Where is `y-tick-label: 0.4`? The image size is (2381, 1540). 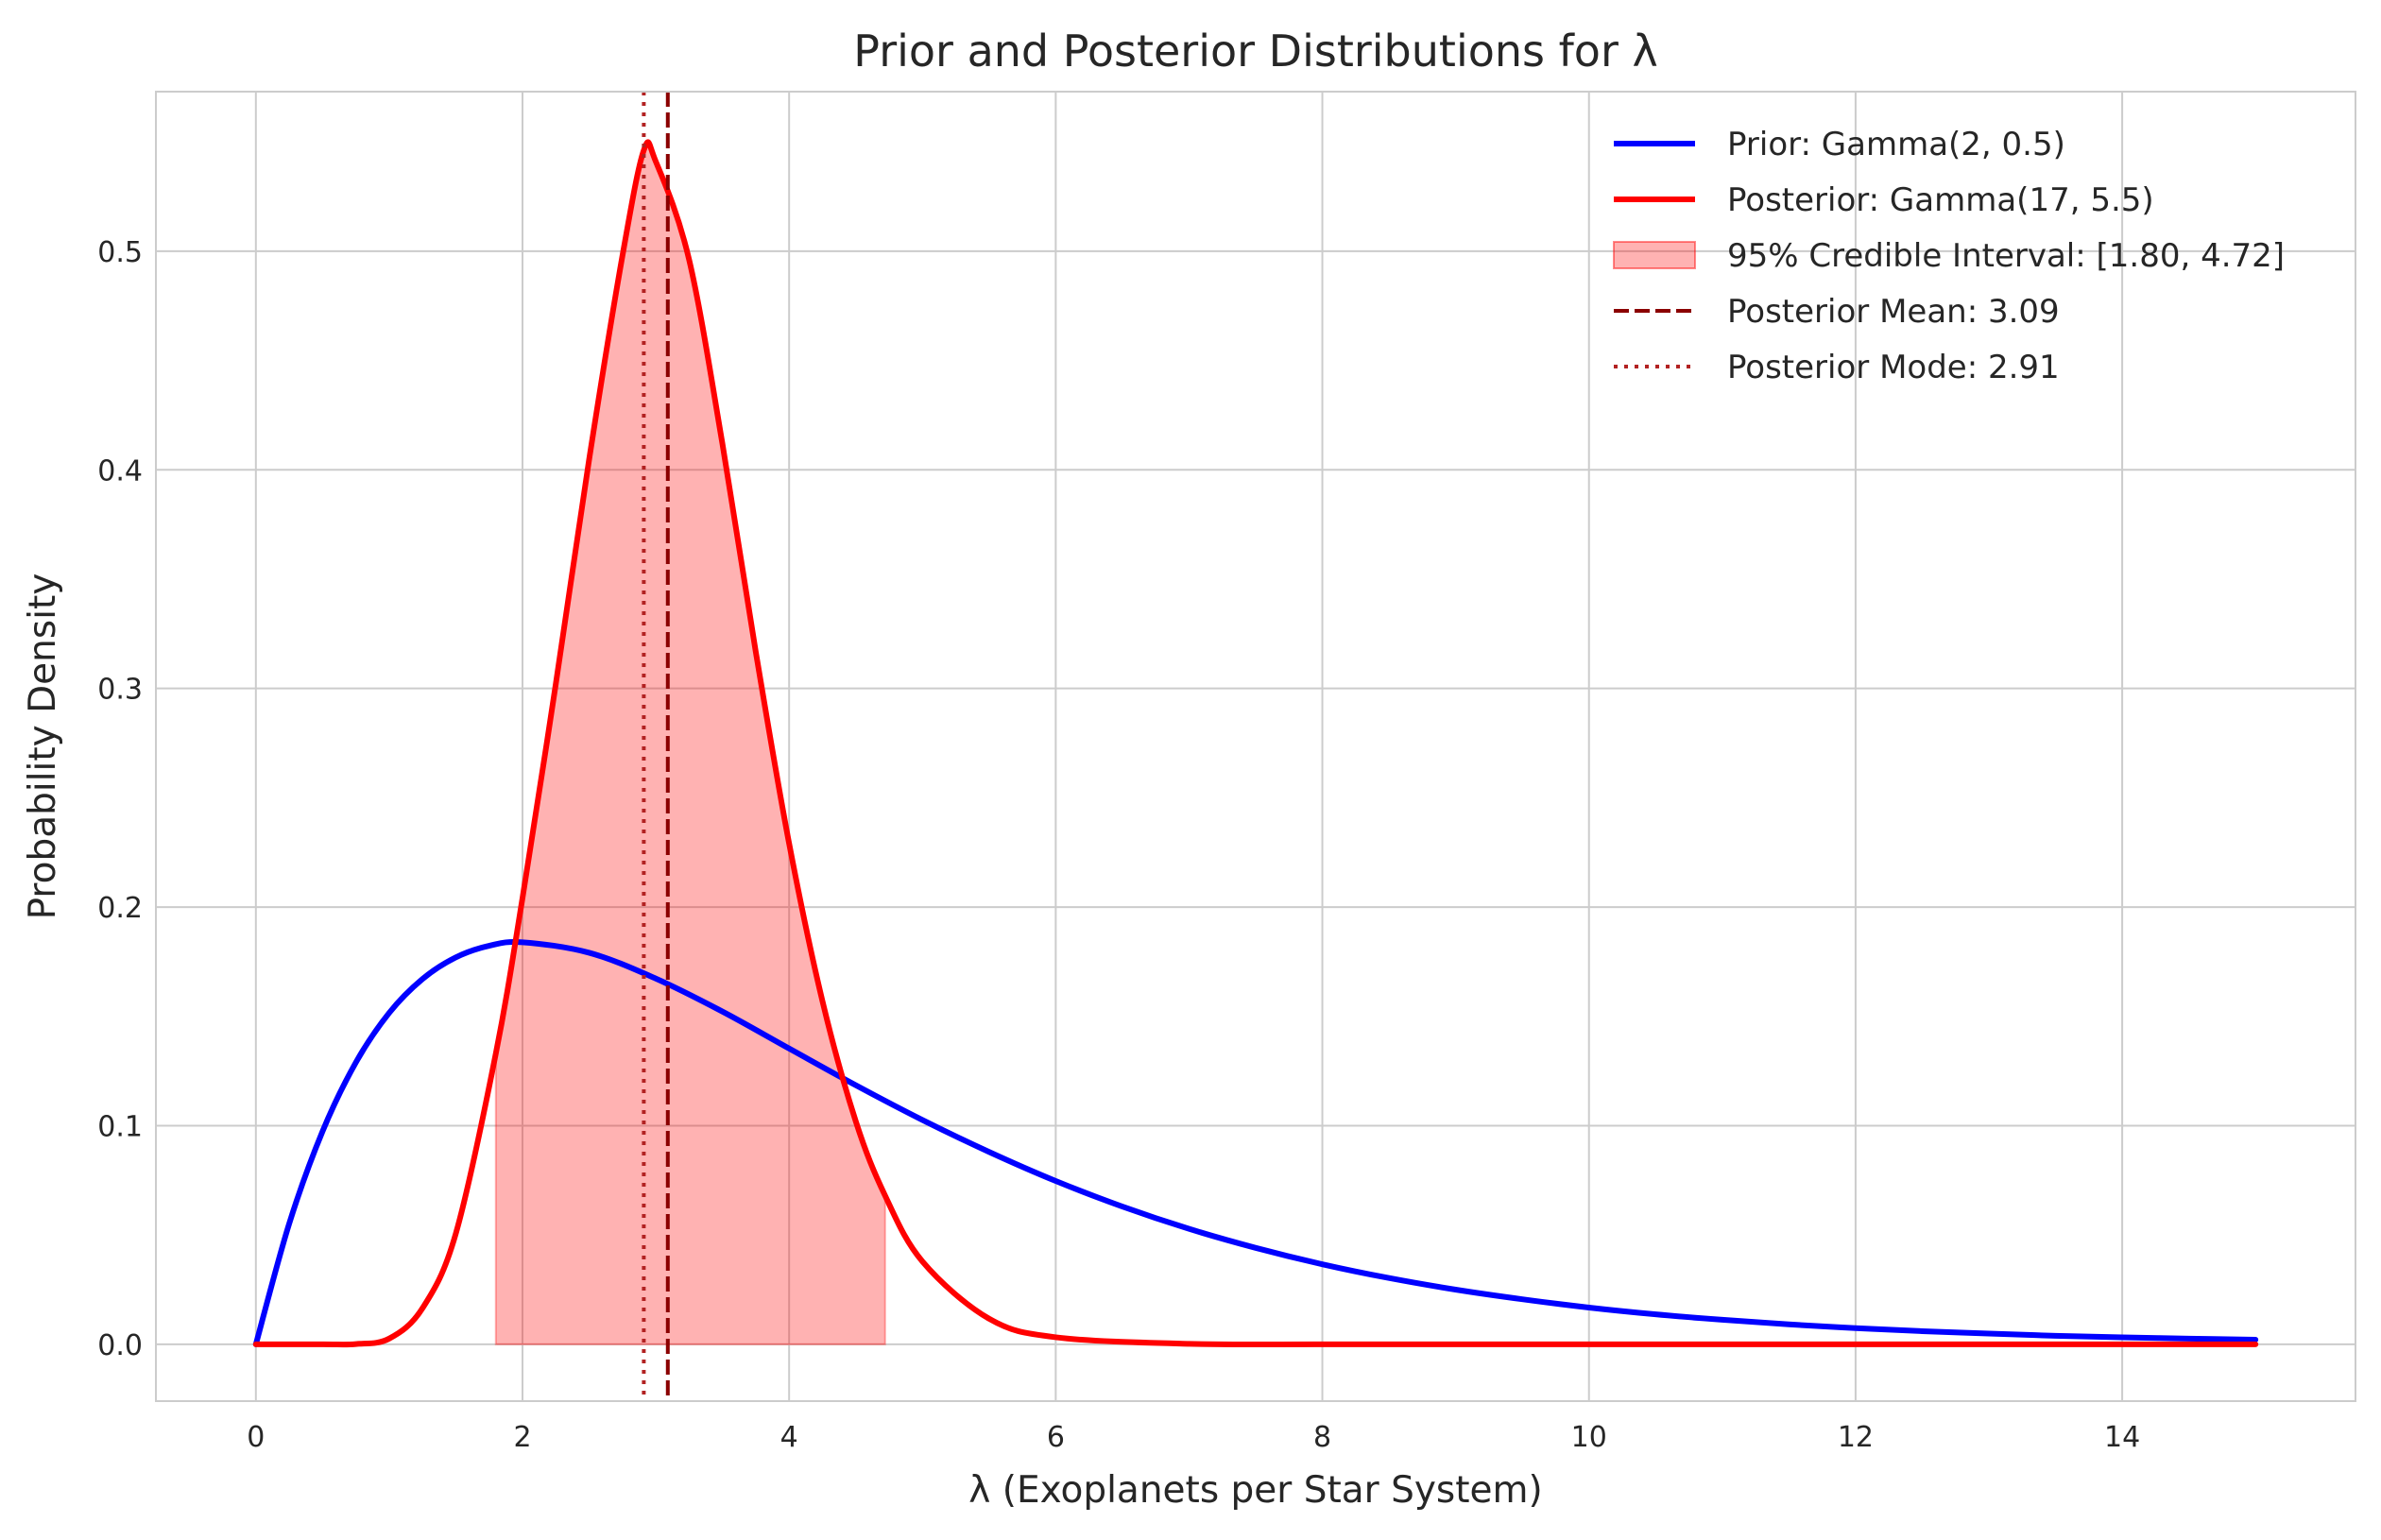
y-tick-label: 0.4 is located at coordinates (120, 471).